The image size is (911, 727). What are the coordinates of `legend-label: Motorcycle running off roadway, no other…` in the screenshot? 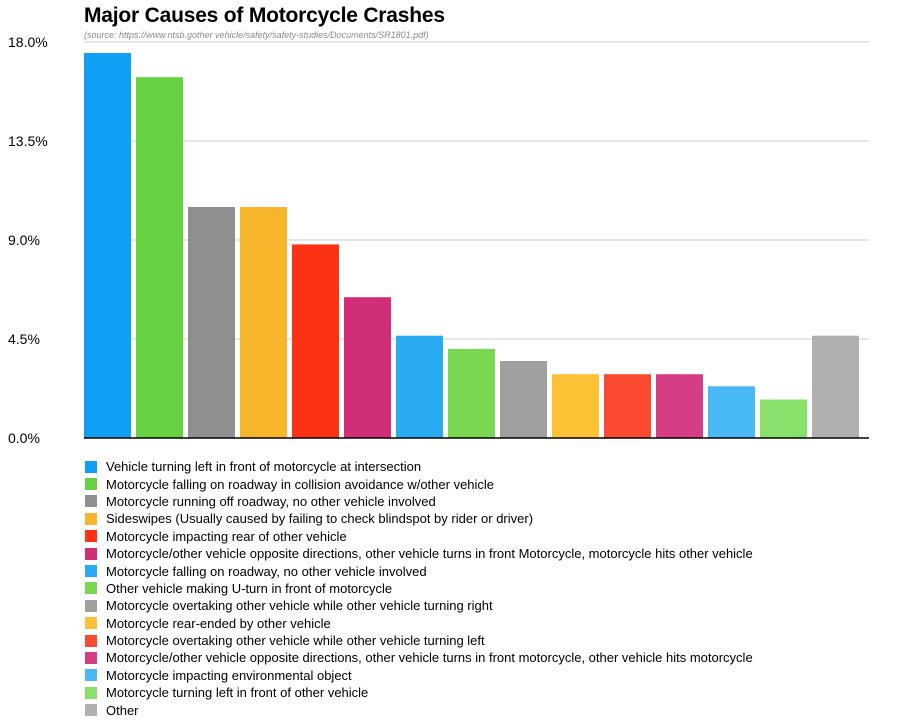 It's located at (271, 501).